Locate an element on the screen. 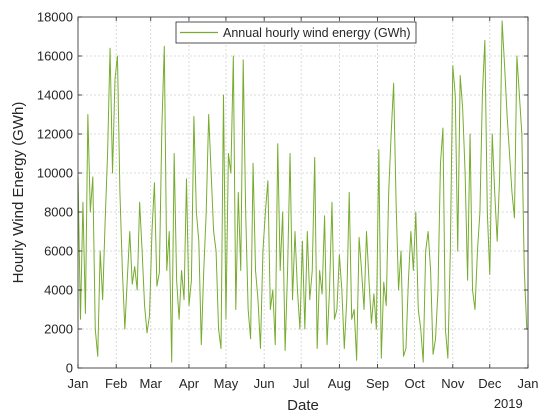 The width and height of the screenshot is (550, 418). x-tick-label: Oct is located at coordinates (414, 383).